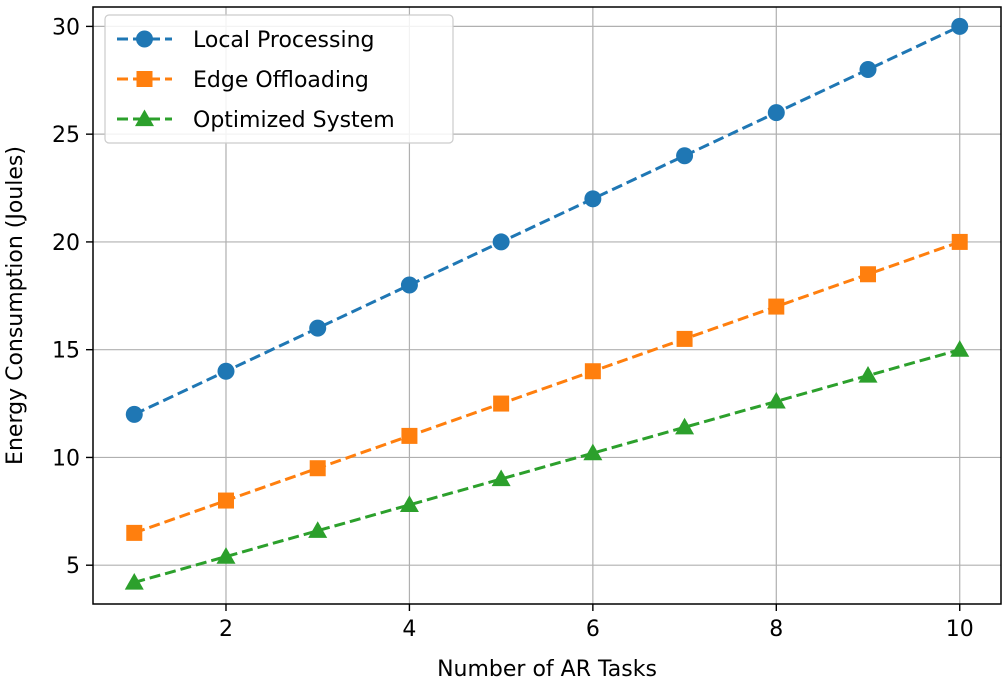  I want to click on x-tick-label: 6, so click(593, 629).